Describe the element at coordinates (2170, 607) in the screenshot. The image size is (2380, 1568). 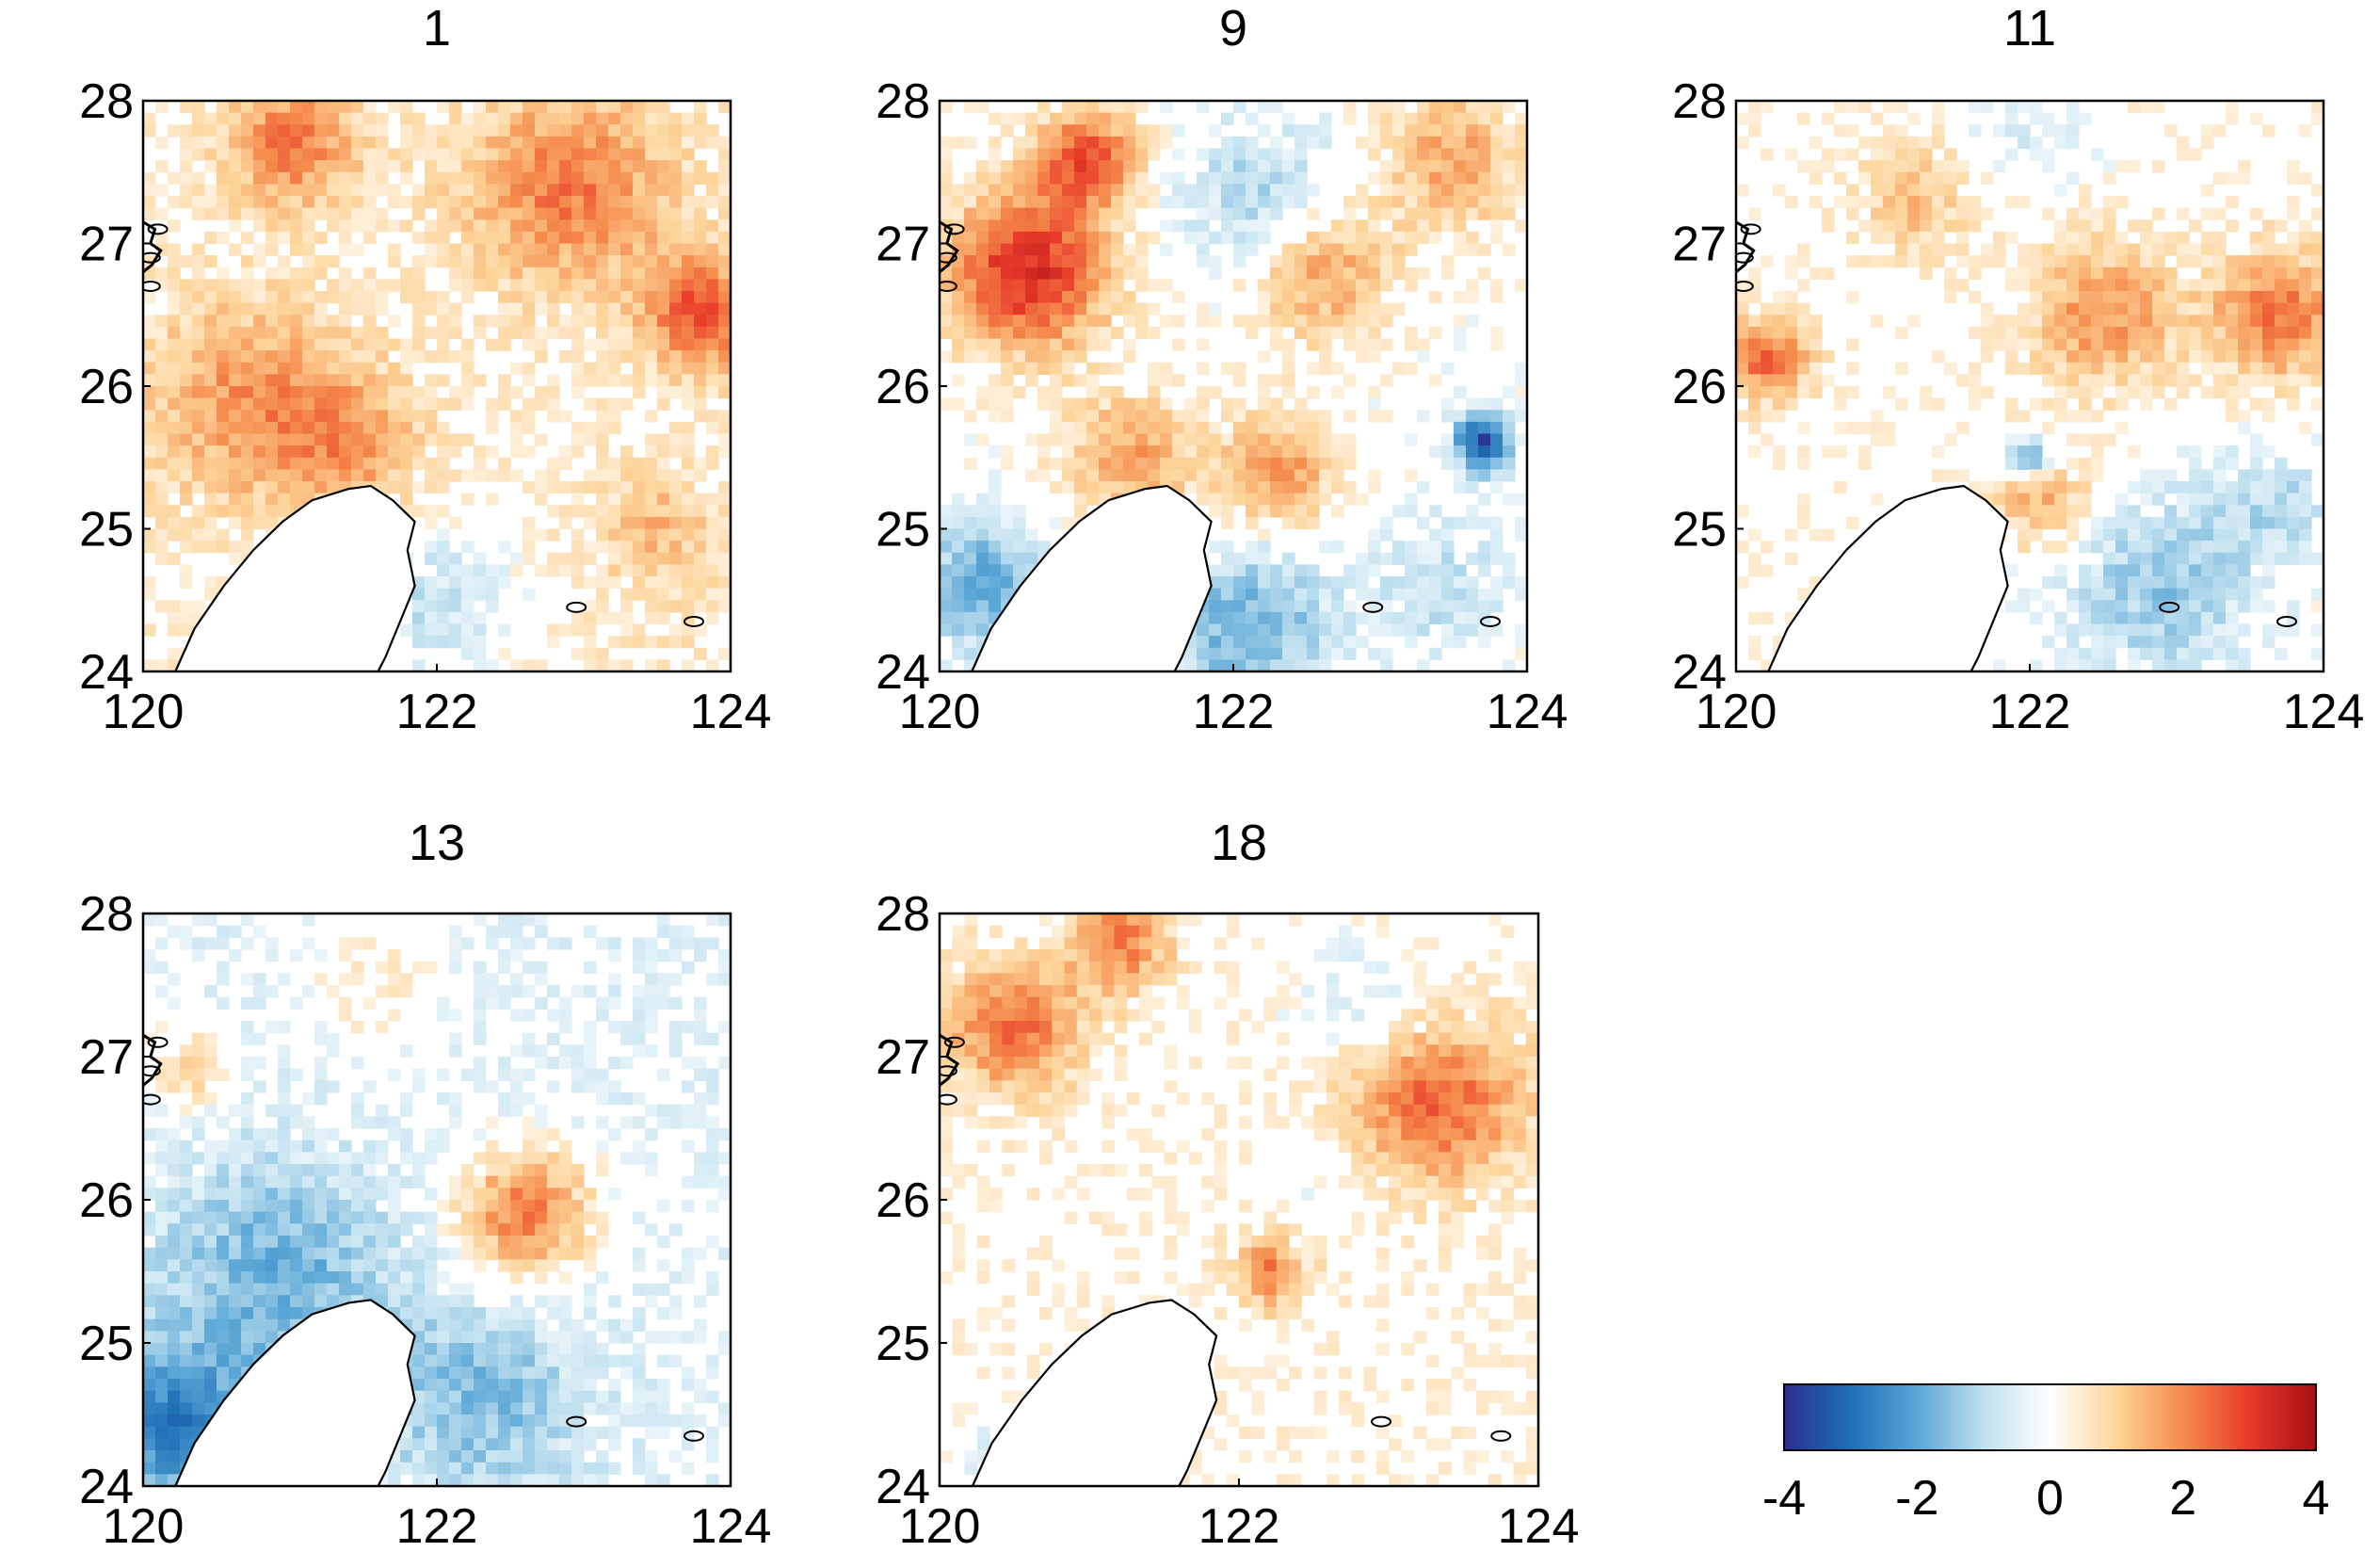
I see `island-outline` at that location.